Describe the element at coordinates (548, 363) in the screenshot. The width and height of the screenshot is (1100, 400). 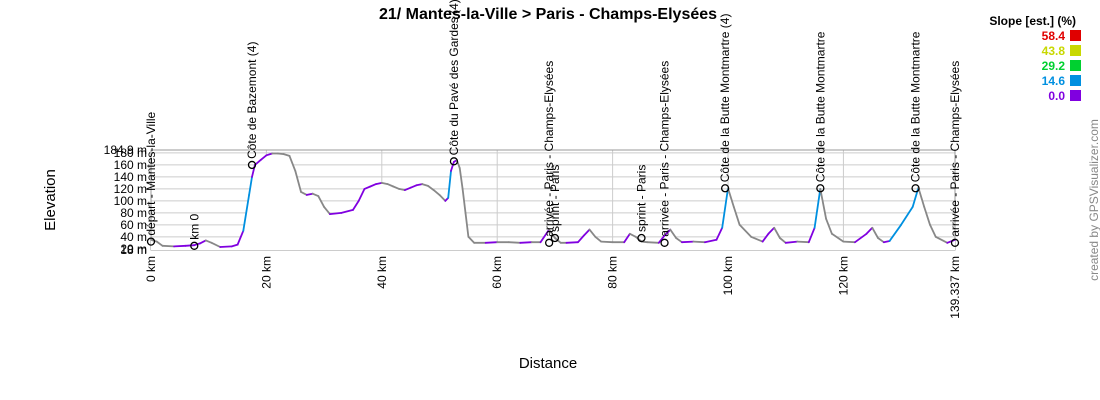
I see `x-axis-title: Distance` at that location.